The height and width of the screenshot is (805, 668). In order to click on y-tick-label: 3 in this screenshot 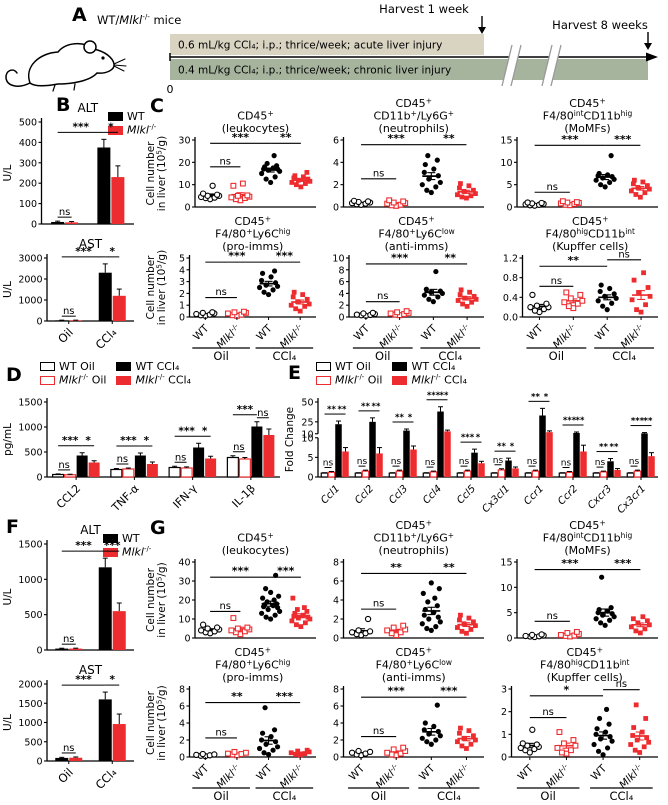, I will do `click(182, 282)`.